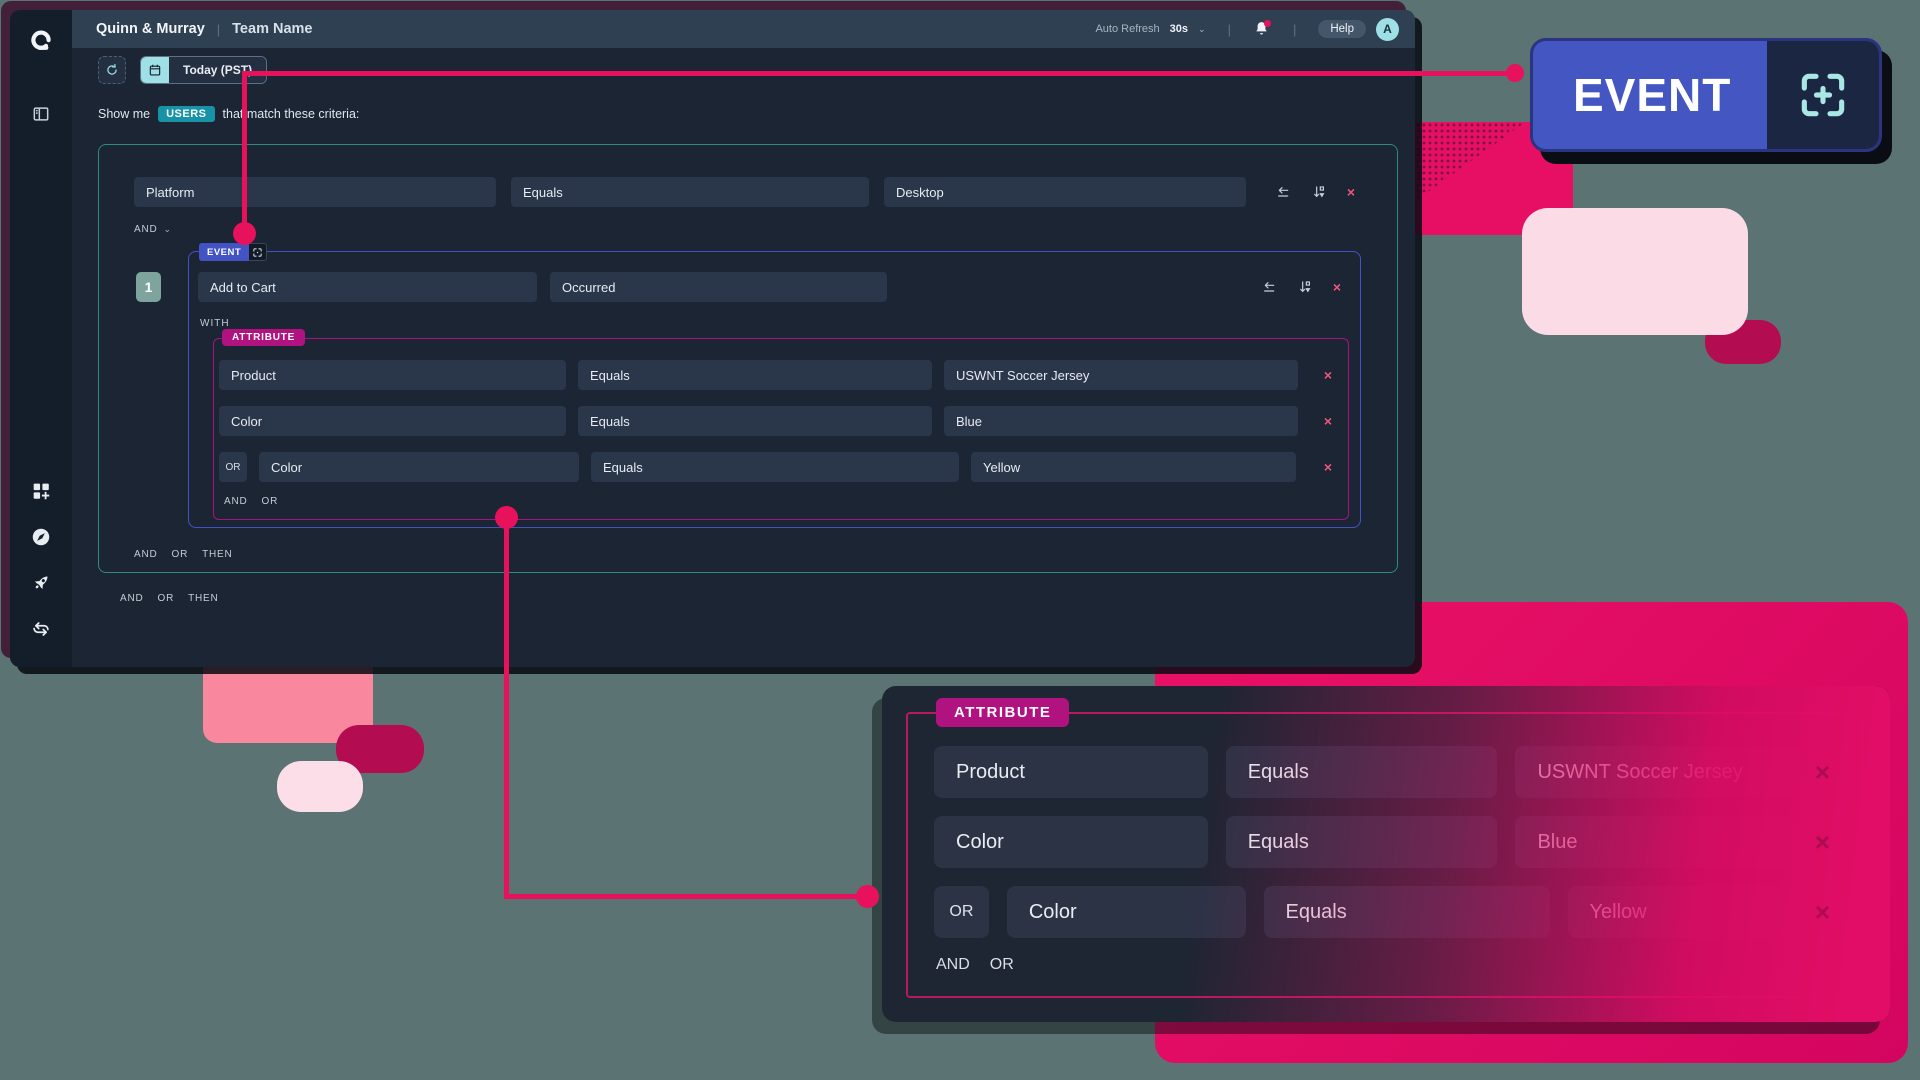 The image size is (1920, 1080). I want to click on attribute-value-select: Yellow, so click(1133, 467).